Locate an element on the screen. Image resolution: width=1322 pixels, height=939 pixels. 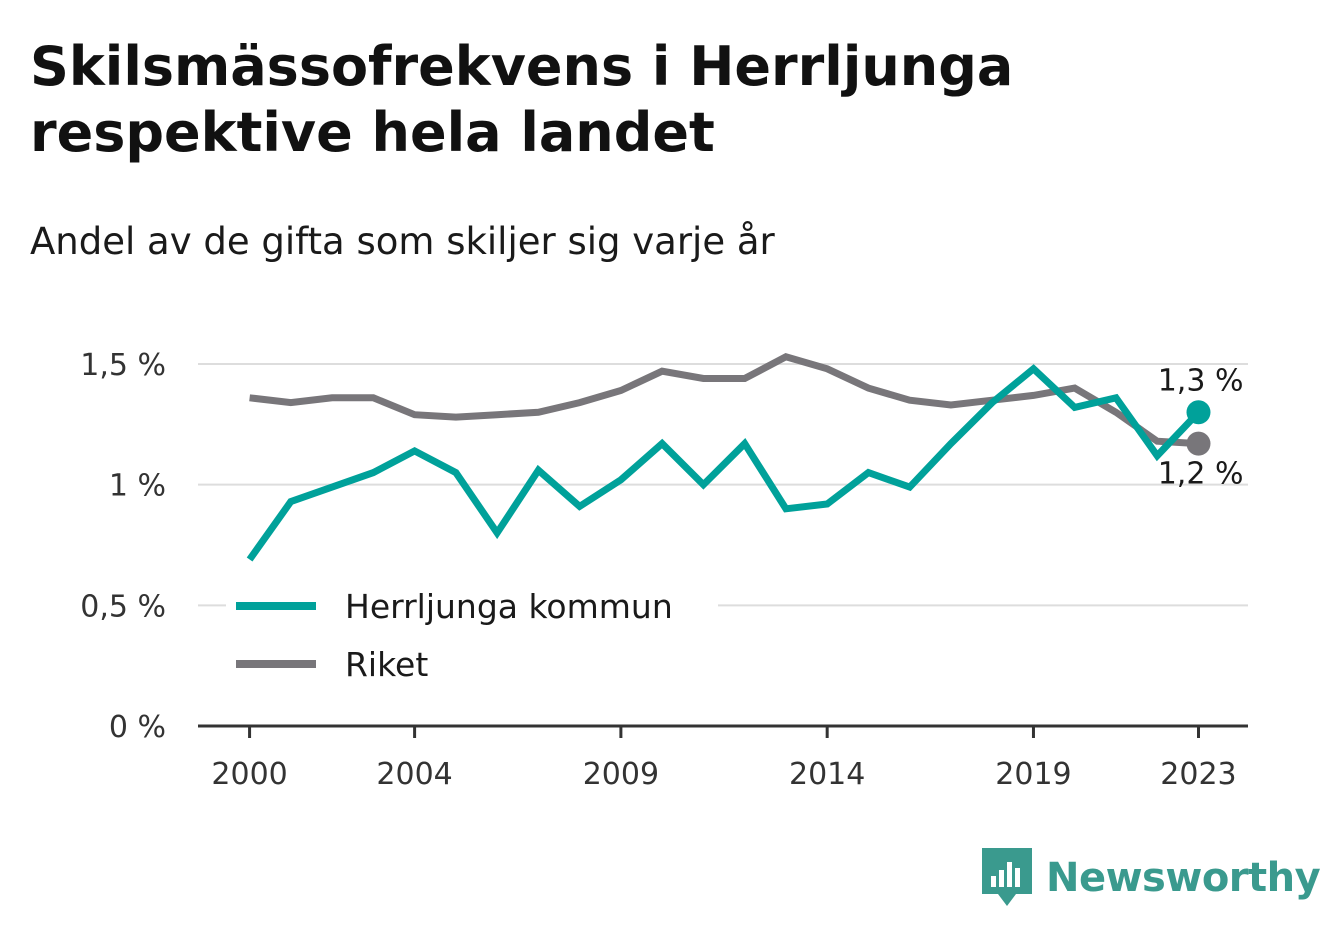
end-label: 1,3 % is located at coordinates (1201, 380).